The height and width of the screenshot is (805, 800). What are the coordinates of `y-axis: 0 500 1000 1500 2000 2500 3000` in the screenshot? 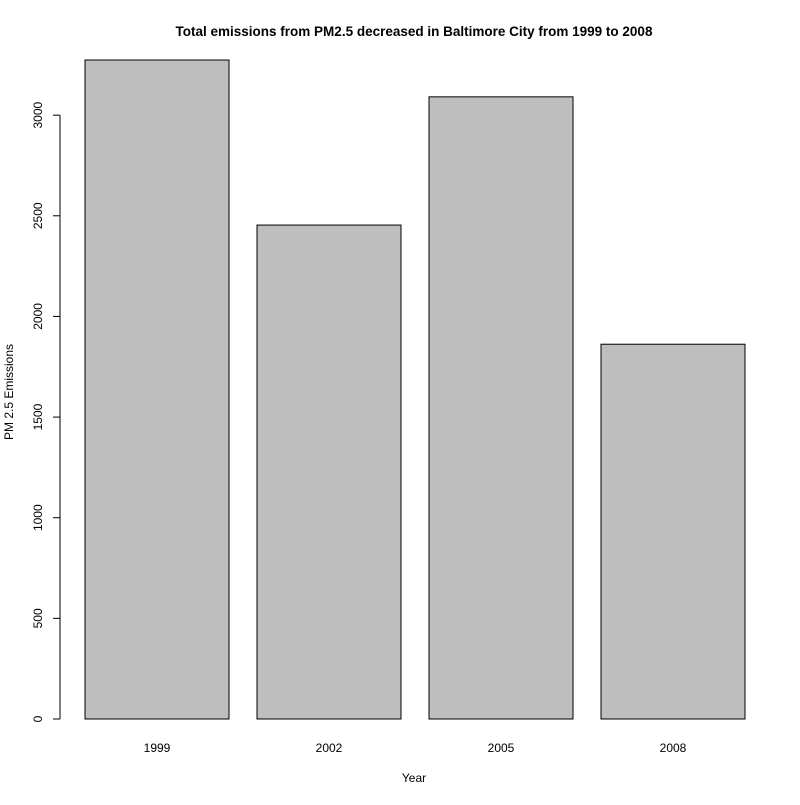 It's located at (46, 411).